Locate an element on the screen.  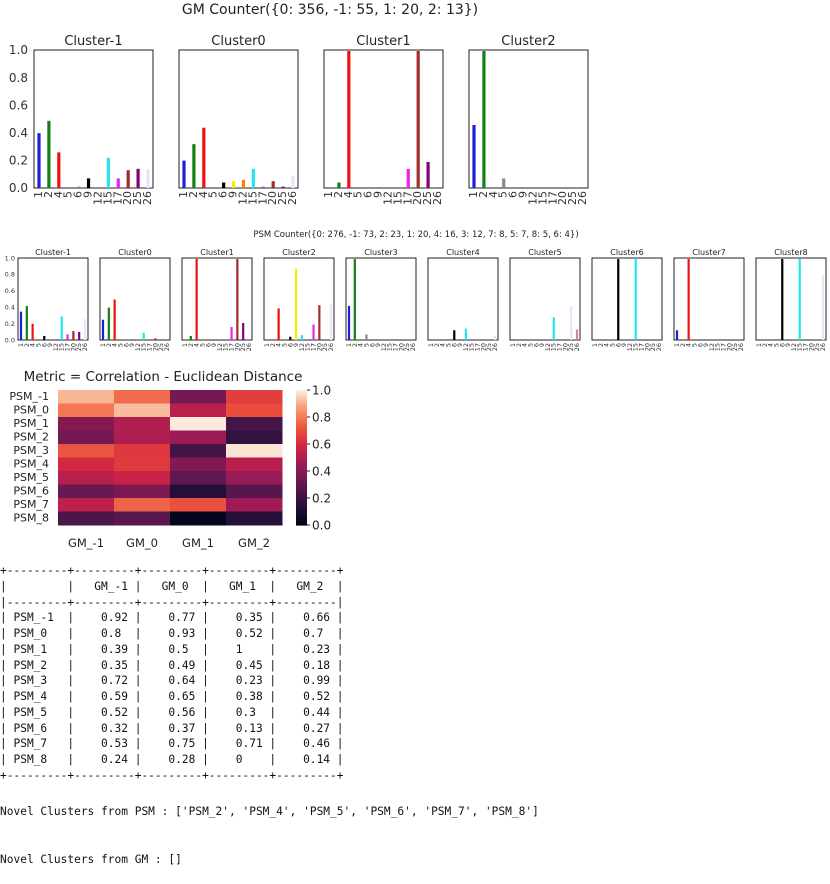
x-tick-label: 1 is located at coordinates (185, 345).